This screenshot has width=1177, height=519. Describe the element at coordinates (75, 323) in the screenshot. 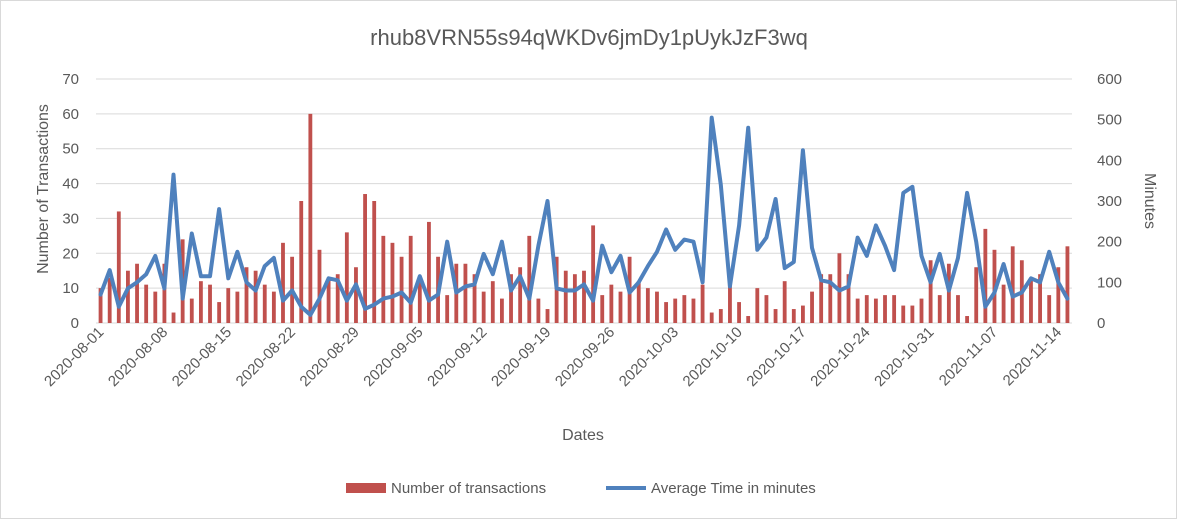

I see `y-tick-label: 0` at that location.